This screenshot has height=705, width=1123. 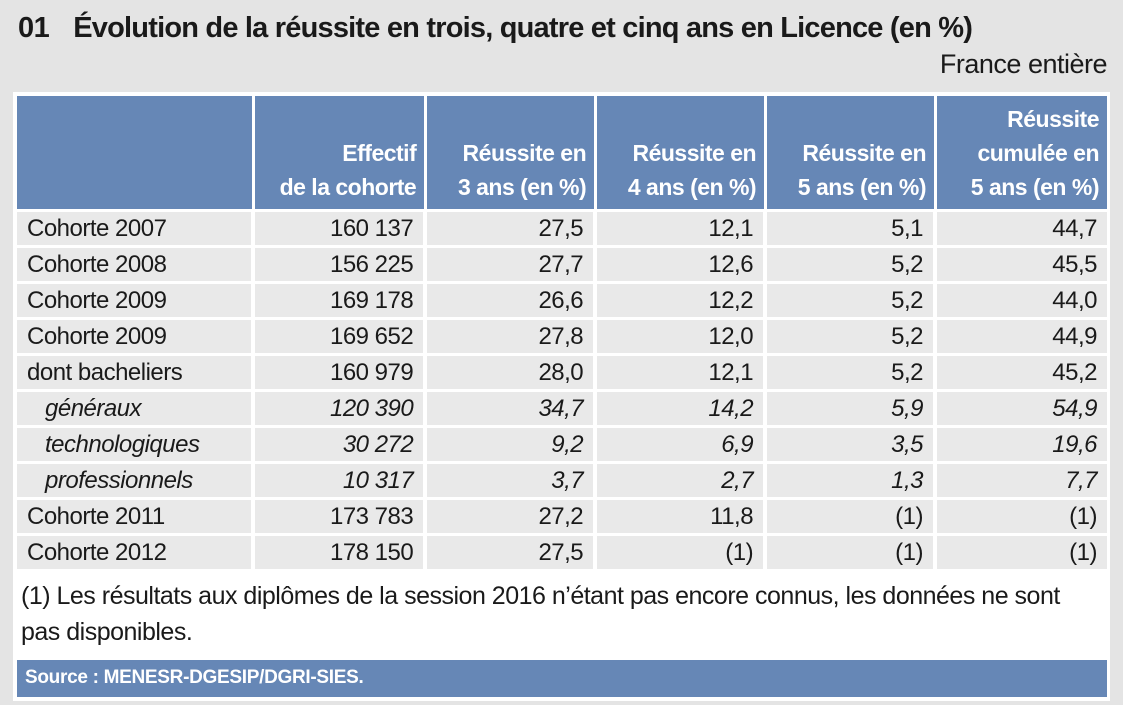 What do you see at coordinates (682, 482) in the screenshot?
I see `cell-r4: 2,7` at bounding box center [682, 482].